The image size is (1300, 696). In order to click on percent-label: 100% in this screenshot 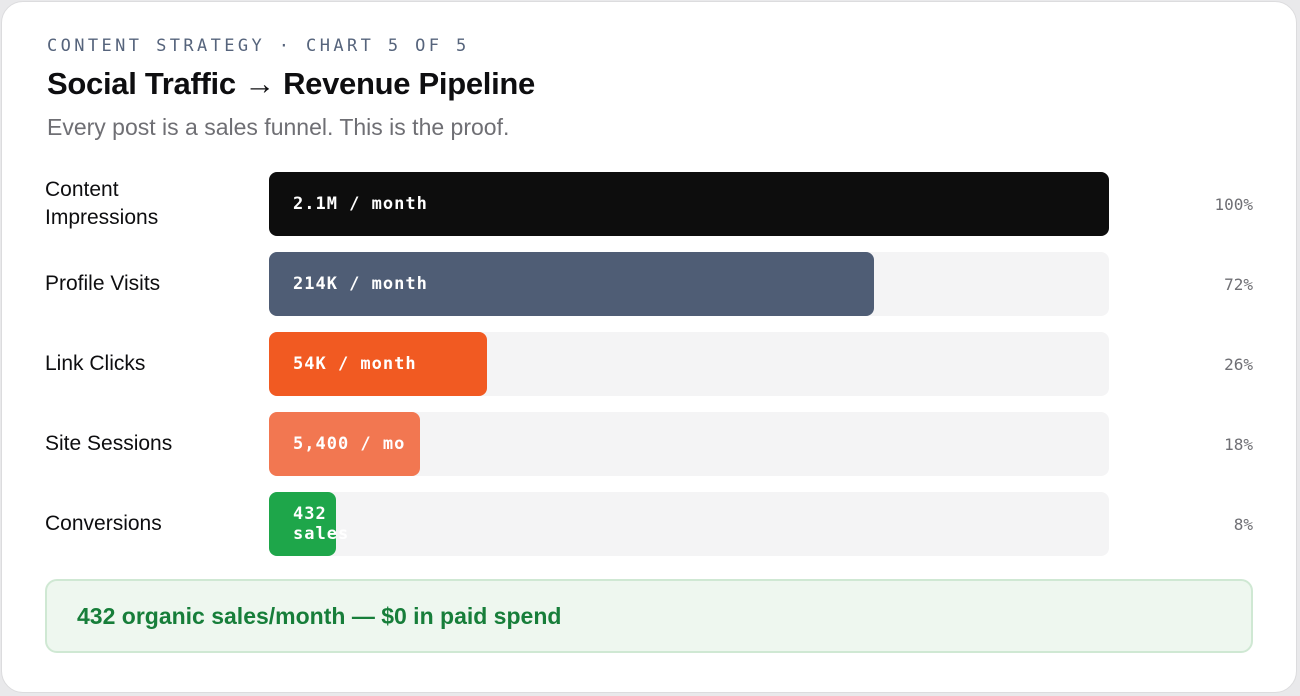, I will do `click(1233, 204)`.